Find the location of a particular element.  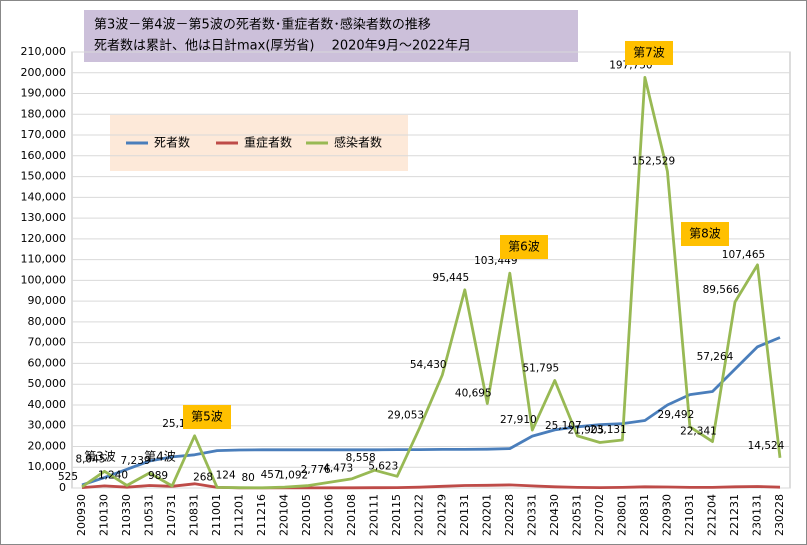

y-tick-label: 80,000 is located at coordinates (47, 321).